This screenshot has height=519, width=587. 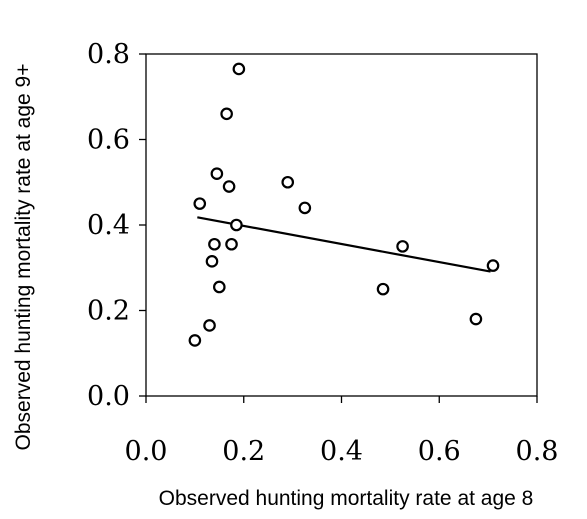 I want to click on y-tick-label: 0.0, so click(x=108, y=396).